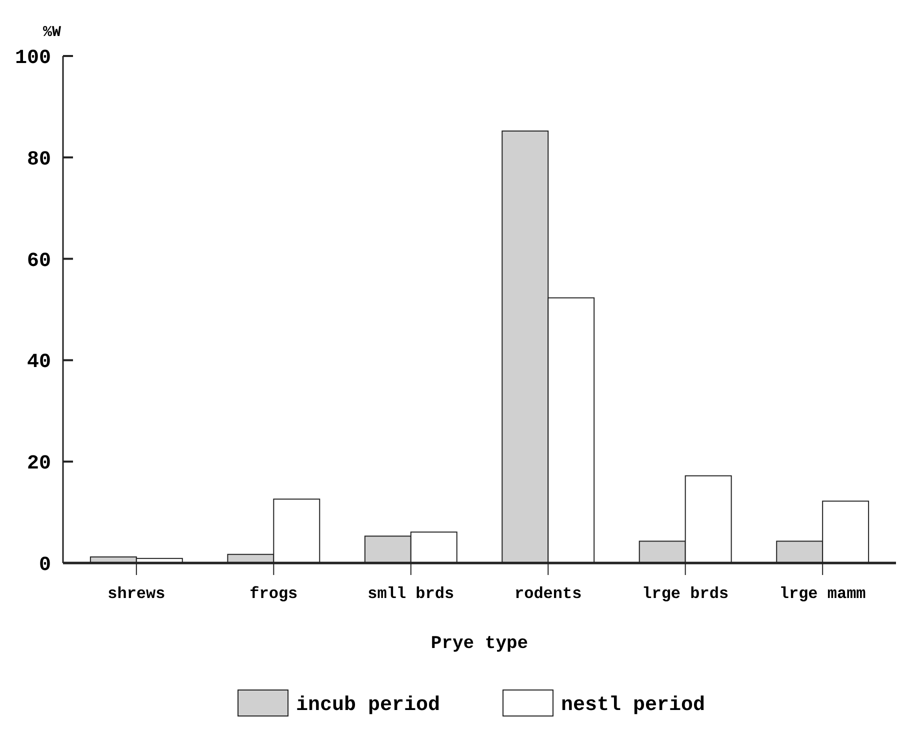 This screenshot has width=914, height=739. I want to click on x-tick-label: lrge mamm, so click(822, 594).